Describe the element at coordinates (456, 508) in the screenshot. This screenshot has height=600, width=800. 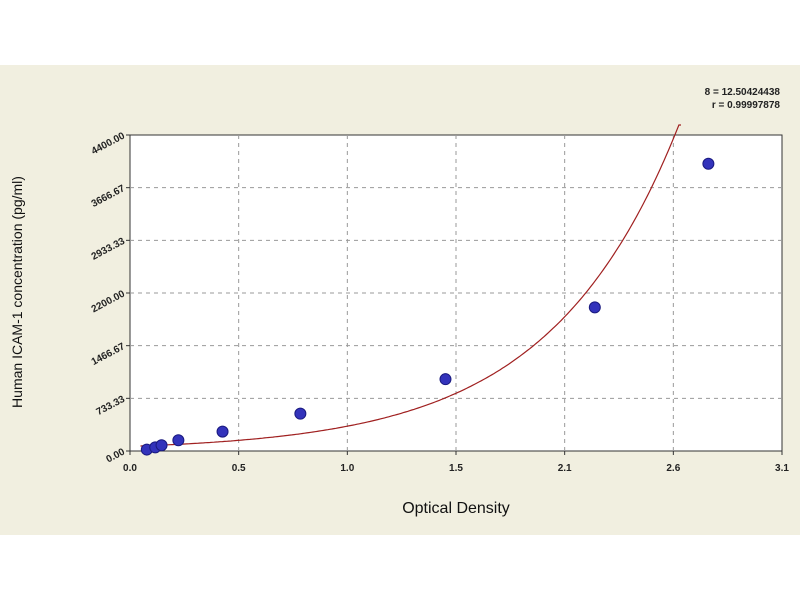
I see `x-axis-label: Optical Density` at that location.